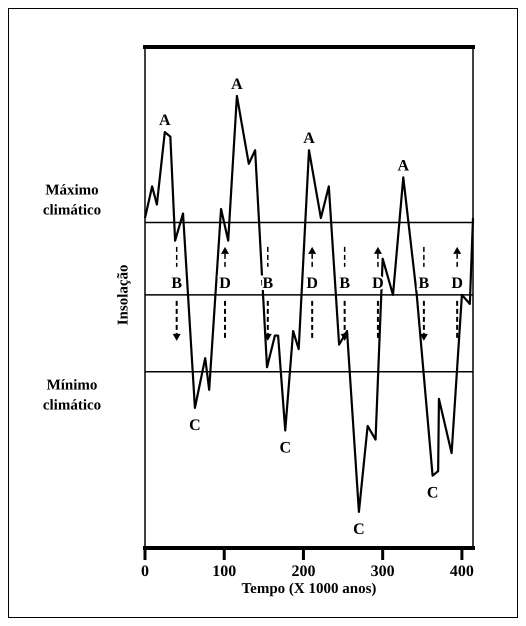 This screenshot has width=526, height=626. Describe the element at coordinates (72, 396) in the screenshot. I see `ref-line-label: Mínimo climático` at that location.